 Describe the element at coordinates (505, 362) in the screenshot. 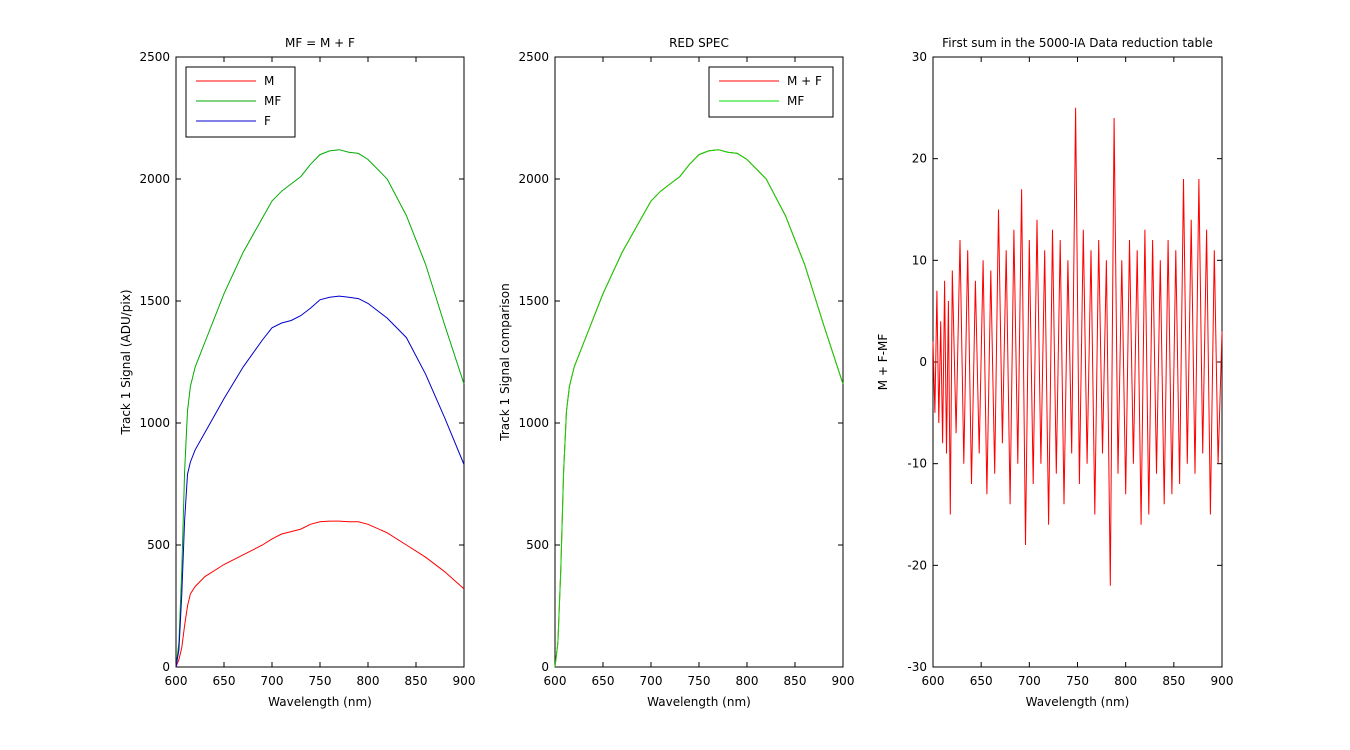

I see `y-axis-label: Track 1 Signal comparison` at that location.